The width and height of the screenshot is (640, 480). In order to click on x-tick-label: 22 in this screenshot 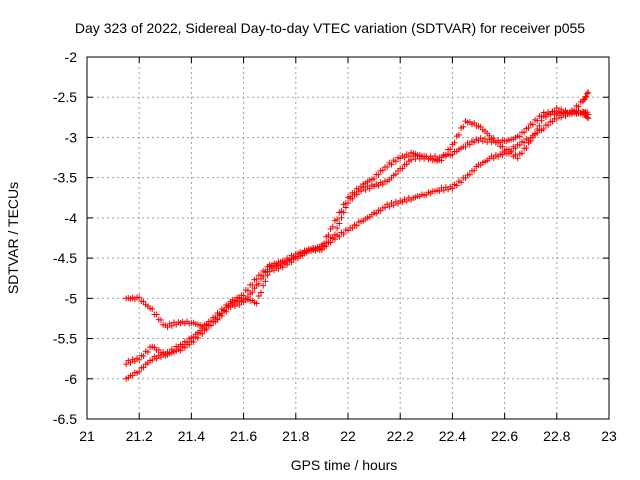, I will do `click(348, 436)`.